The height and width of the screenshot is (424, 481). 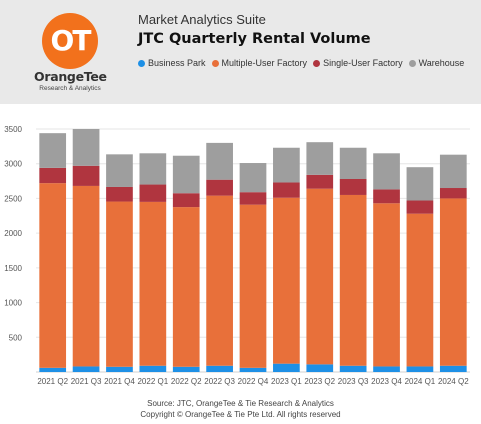 I want to click on y-tick-label: 500, so click(x=16, y=337).